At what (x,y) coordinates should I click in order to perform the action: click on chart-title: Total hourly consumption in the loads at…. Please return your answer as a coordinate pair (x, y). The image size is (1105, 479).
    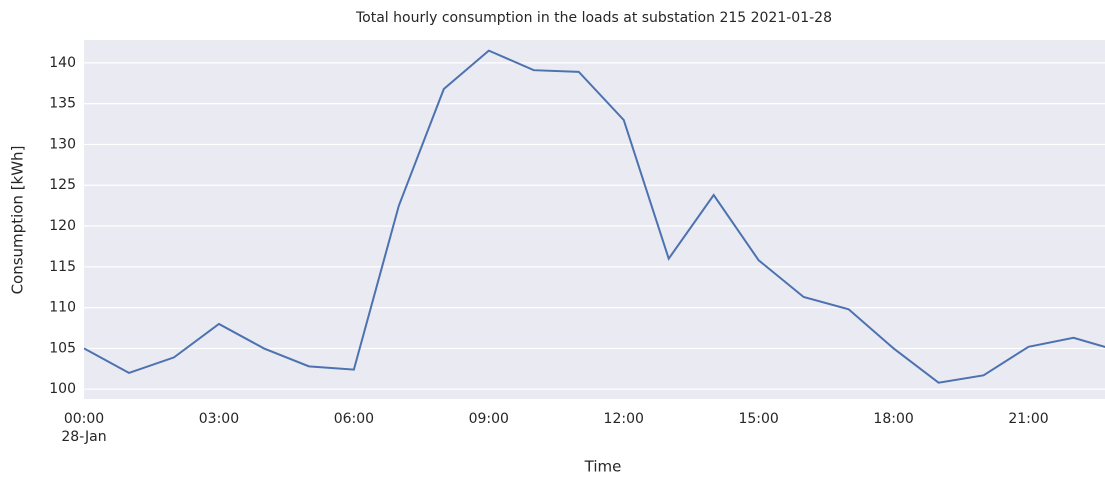
    Looking at the image, I should click on (593, 18).